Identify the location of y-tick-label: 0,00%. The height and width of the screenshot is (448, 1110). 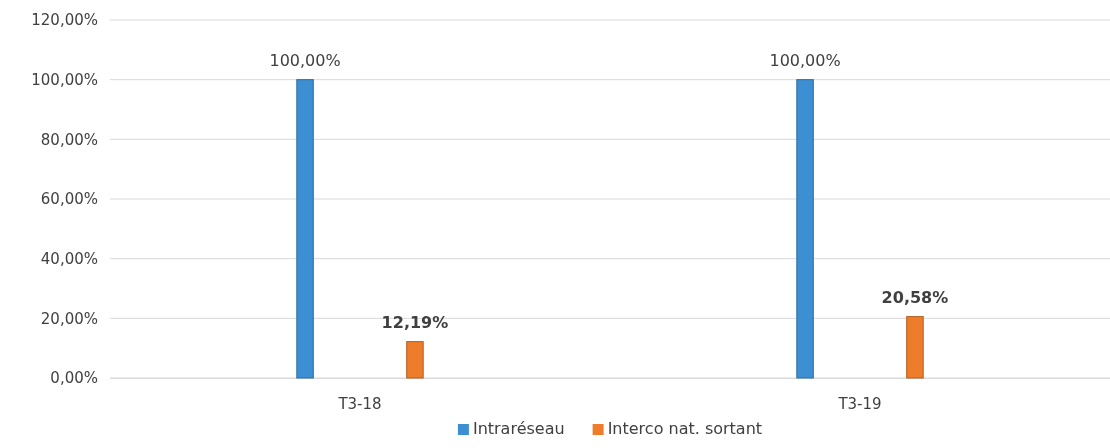
(74, 378).